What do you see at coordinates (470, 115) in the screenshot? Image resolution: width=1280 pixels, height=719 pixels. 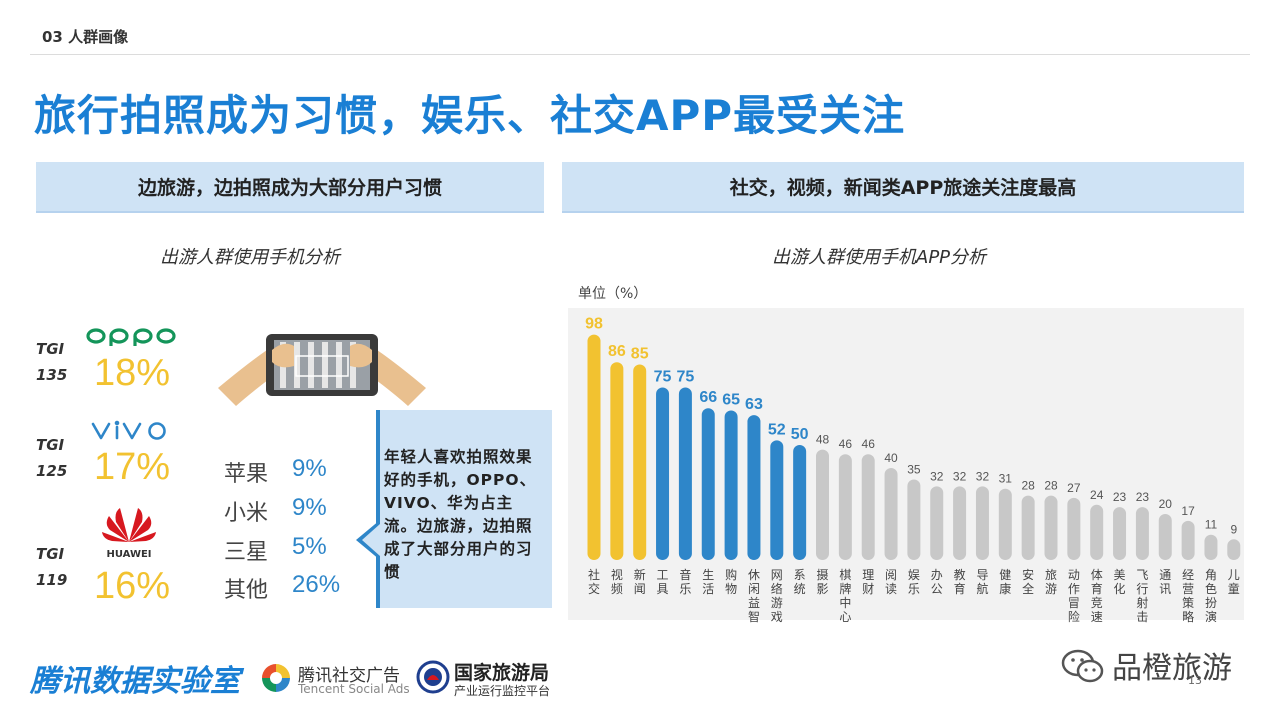 I see `page-title: 旅行拍照成为习惯，娱乐、社交APP最受关注` at bounding box center [470, 115].